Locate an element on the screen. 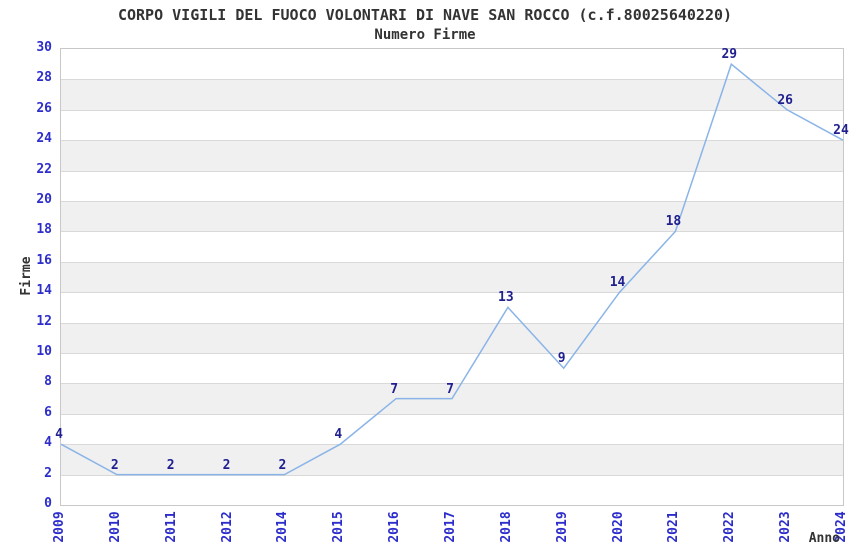 This screenshot has height=550, width=850. x-tick-label: 2017 is located at coordinates (450, 527).